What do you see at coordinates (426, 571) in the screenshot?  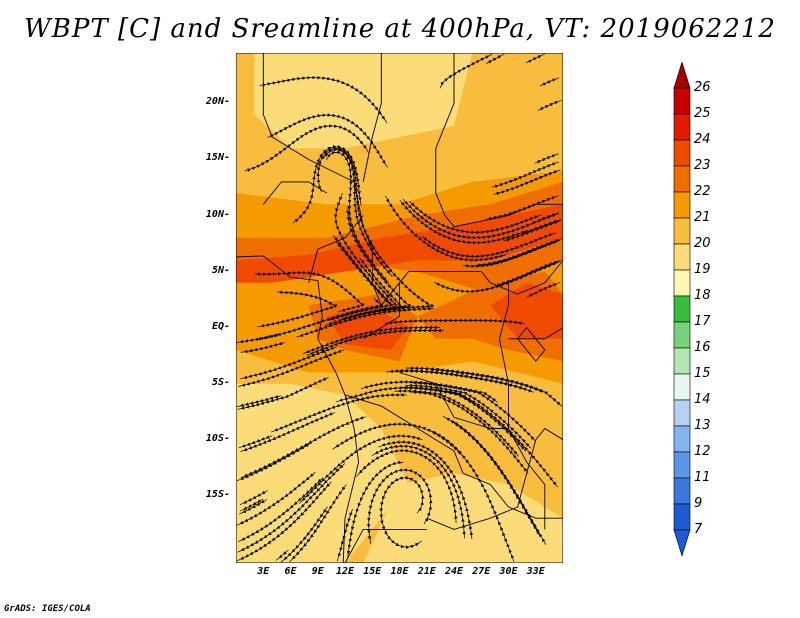 I see `lon-tick-label: 21E` at bounding box center [426, 571].